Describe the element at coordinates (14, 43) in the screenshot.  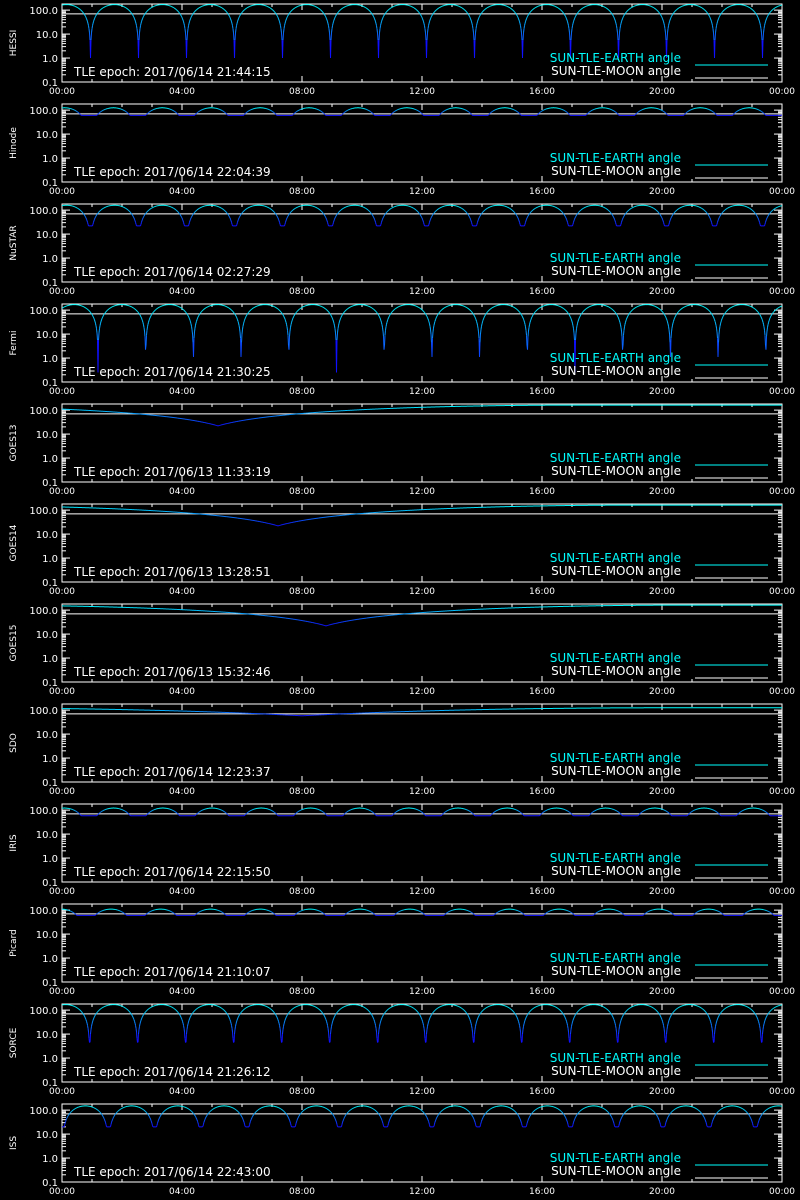
I see `panel-name-label: HESSI` at that location.